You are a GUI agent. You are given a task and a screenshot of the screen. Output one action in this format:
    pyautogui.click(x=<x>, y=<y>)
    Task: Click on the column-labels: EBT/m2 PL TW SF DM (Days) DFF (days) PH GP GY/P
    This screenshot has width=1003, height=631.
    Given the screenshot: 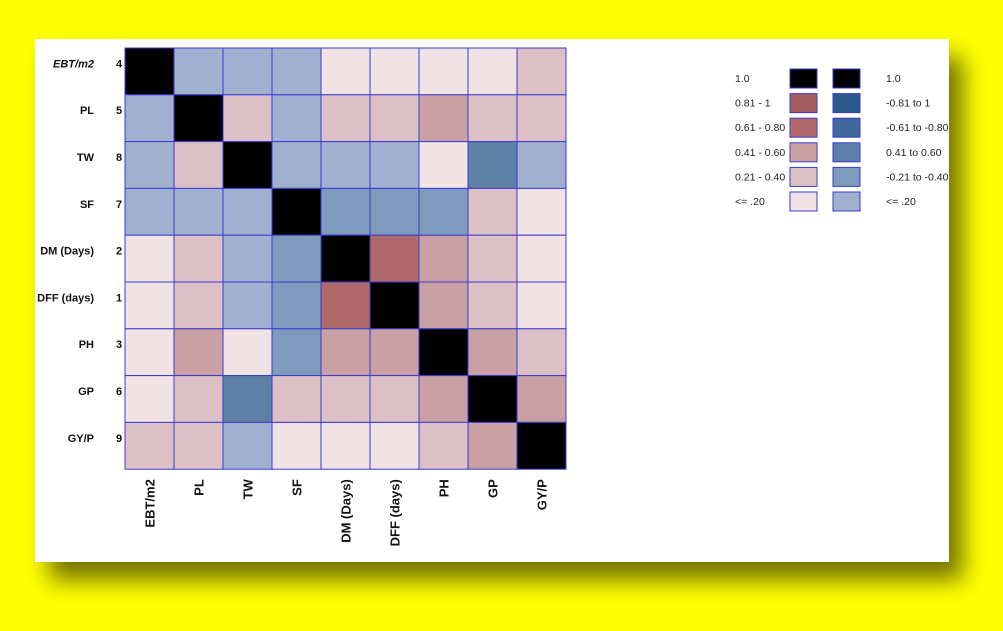 What is the action you would take?
    pyautogui.click(x=346, y=512)
    